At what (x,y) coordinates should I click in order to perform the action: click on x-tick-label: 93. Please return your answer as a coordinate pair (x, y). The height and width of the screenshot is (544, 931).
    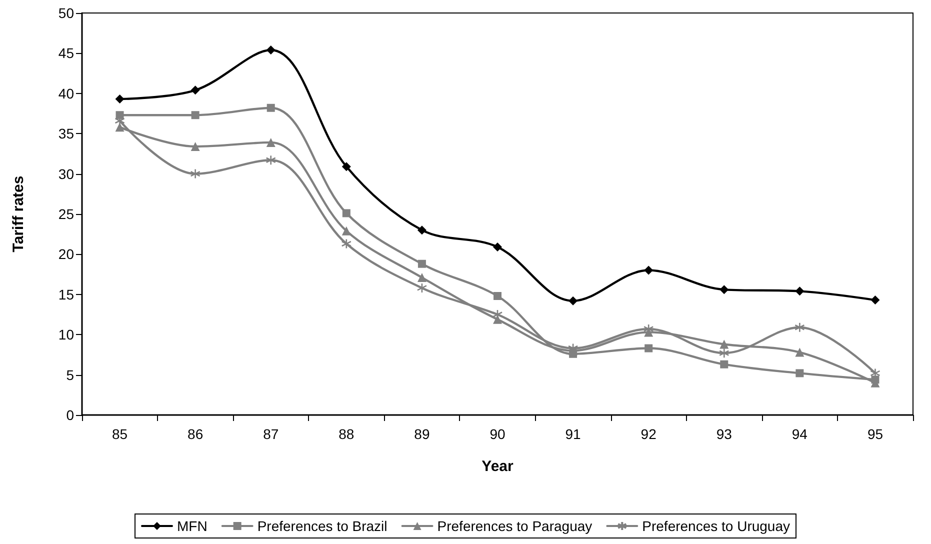
    Looking at the image, I should click on (724, 434).